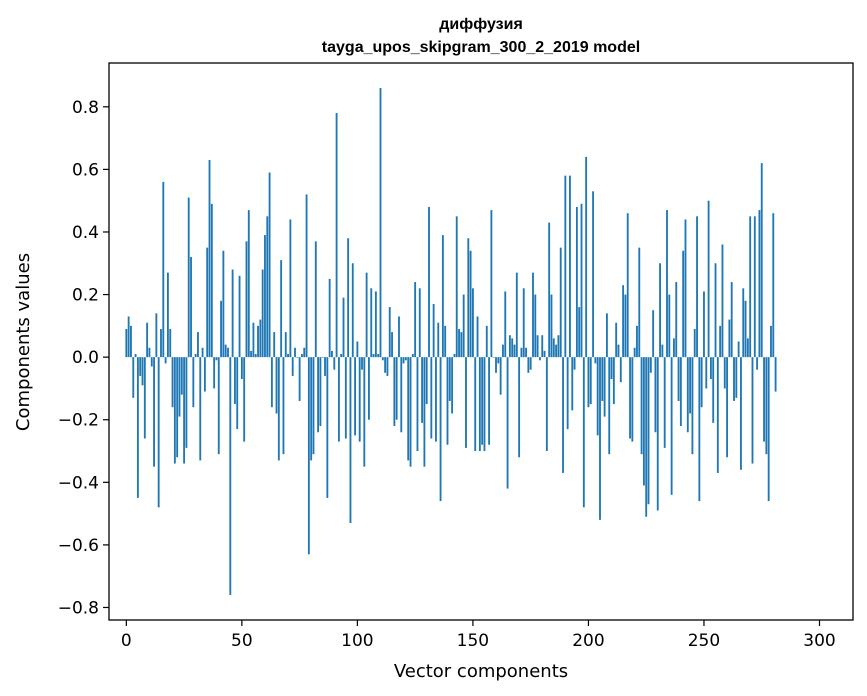 Image resolution: width=867 pixels, height=696 pixels. Describe the element at coordinates (481, 47) in the screenshot. I see `chart-subtitle: tayga_upos_skipgram_300_2_2019 model` at that location.